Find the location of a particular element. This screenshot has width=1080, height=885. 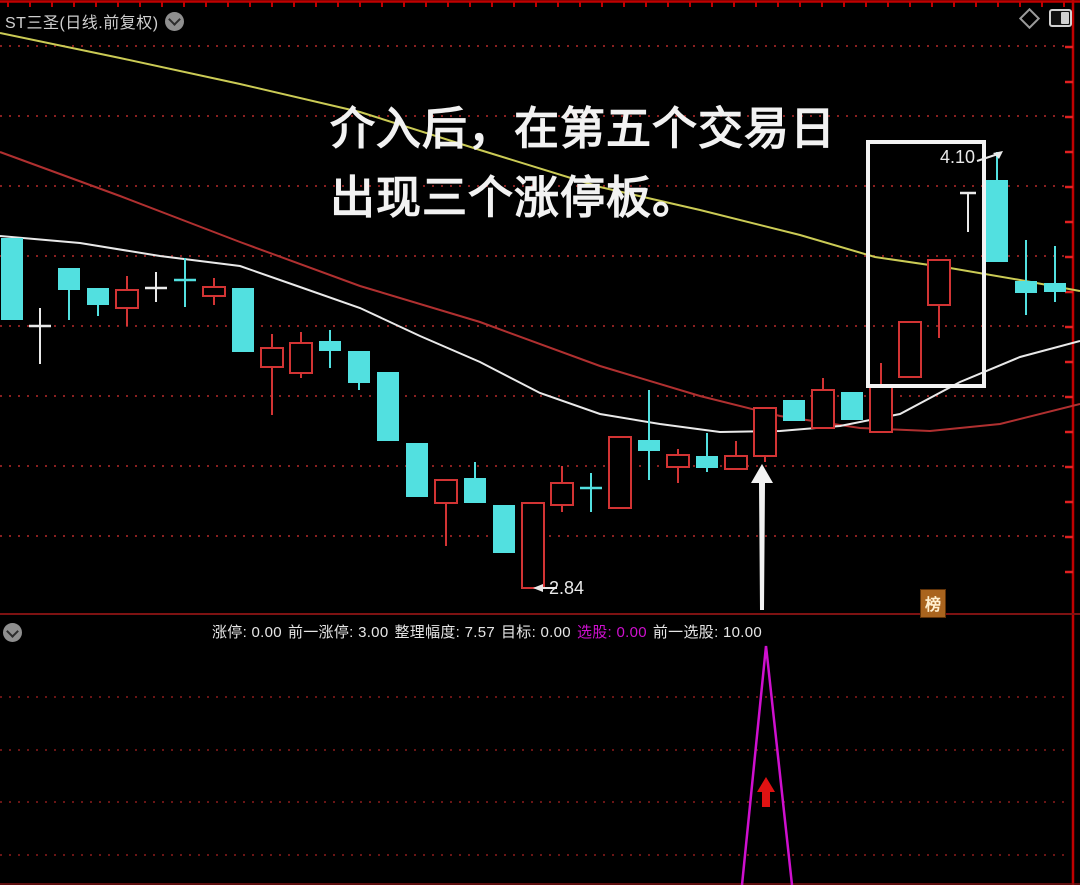

chart-title: ST三圣(日线.前复权) is located at coordinates (82, 23).